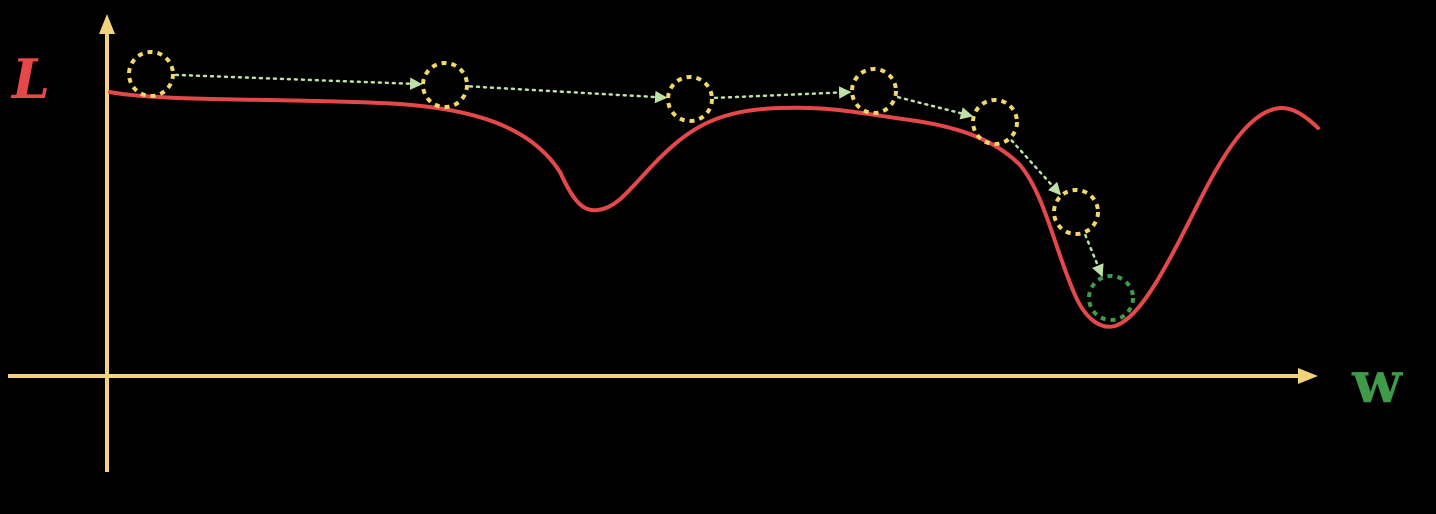 The height and width of the screenshot is (514, 1436). What do you see at coordinates (30, 79) in the screenshot?
I see `y-axis-label: L` at bounding box center [30, 79].